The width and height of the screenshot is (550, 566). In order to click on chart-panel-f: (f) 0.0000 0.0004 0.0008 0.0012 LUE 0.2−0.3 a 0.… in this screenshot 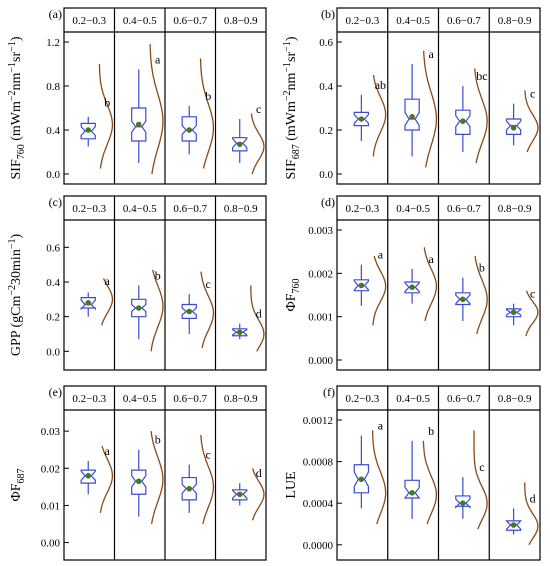, I will do `click(412, 473)`.